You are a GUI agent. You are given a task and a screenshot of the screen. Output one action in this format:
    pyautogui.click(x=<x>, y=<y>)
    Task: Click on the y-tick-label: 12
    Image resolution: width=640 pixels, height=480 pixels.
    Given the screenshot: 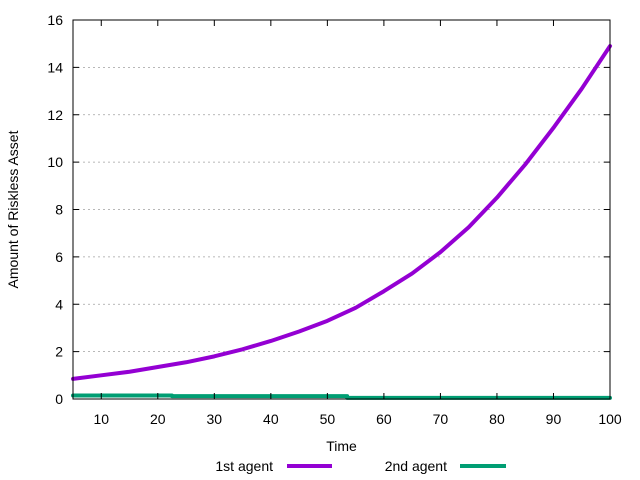 What is the action you would take?
    pyautogui.click(x=55, y=115)
    